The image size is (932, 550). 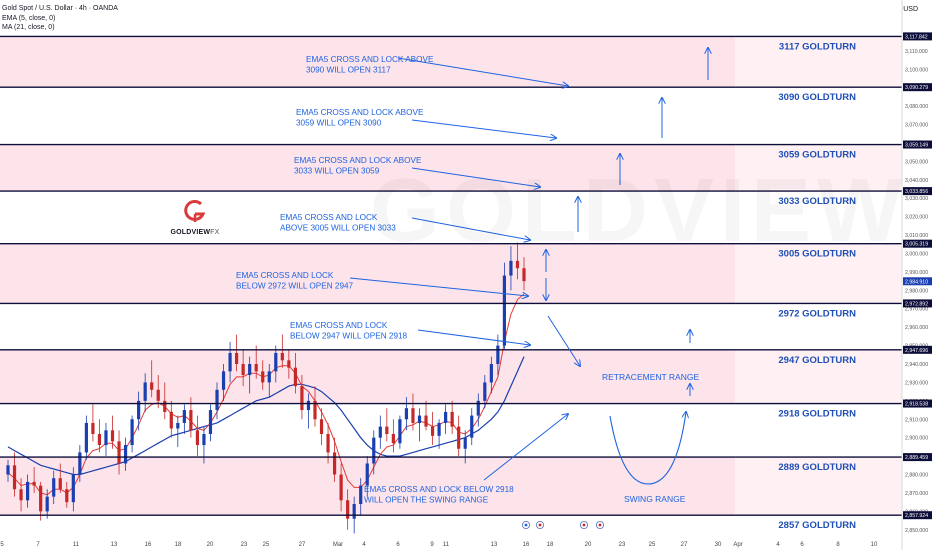 I want to click on annotation-text-3: ABOVE 3005 WILL OPEN 3033, so click(x=338, y=228).